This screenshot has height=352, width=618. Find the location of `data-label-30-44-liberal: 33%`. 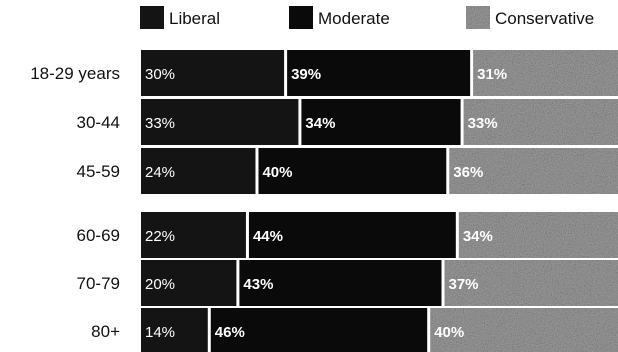

data-label-30-44-liberal: 33% is located at coordinates (160, 123).